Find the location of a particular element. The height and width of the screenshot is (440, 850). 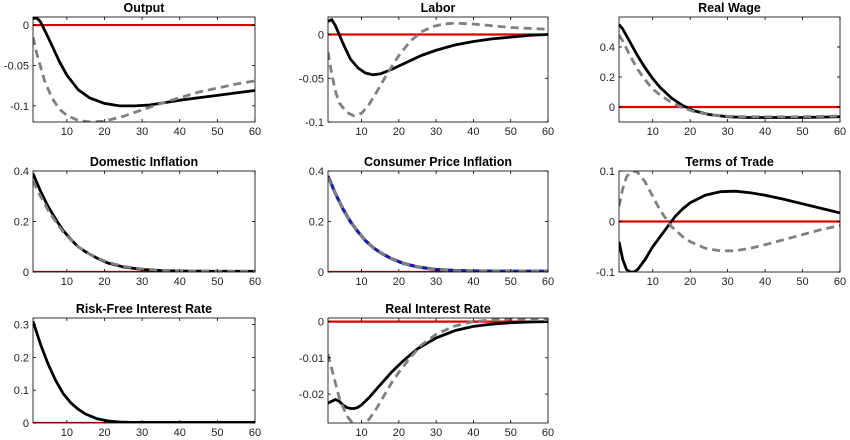

chart-title: Consumer Price Inflation is located at coordinates (438, 162).